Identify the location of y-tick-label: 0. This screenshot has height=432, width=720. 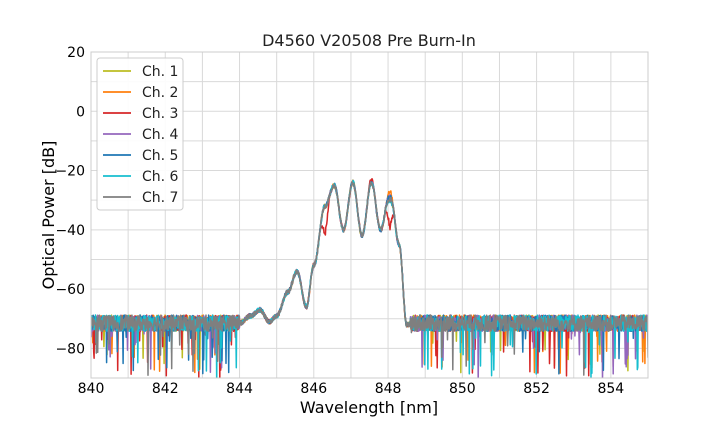
(80, 112).